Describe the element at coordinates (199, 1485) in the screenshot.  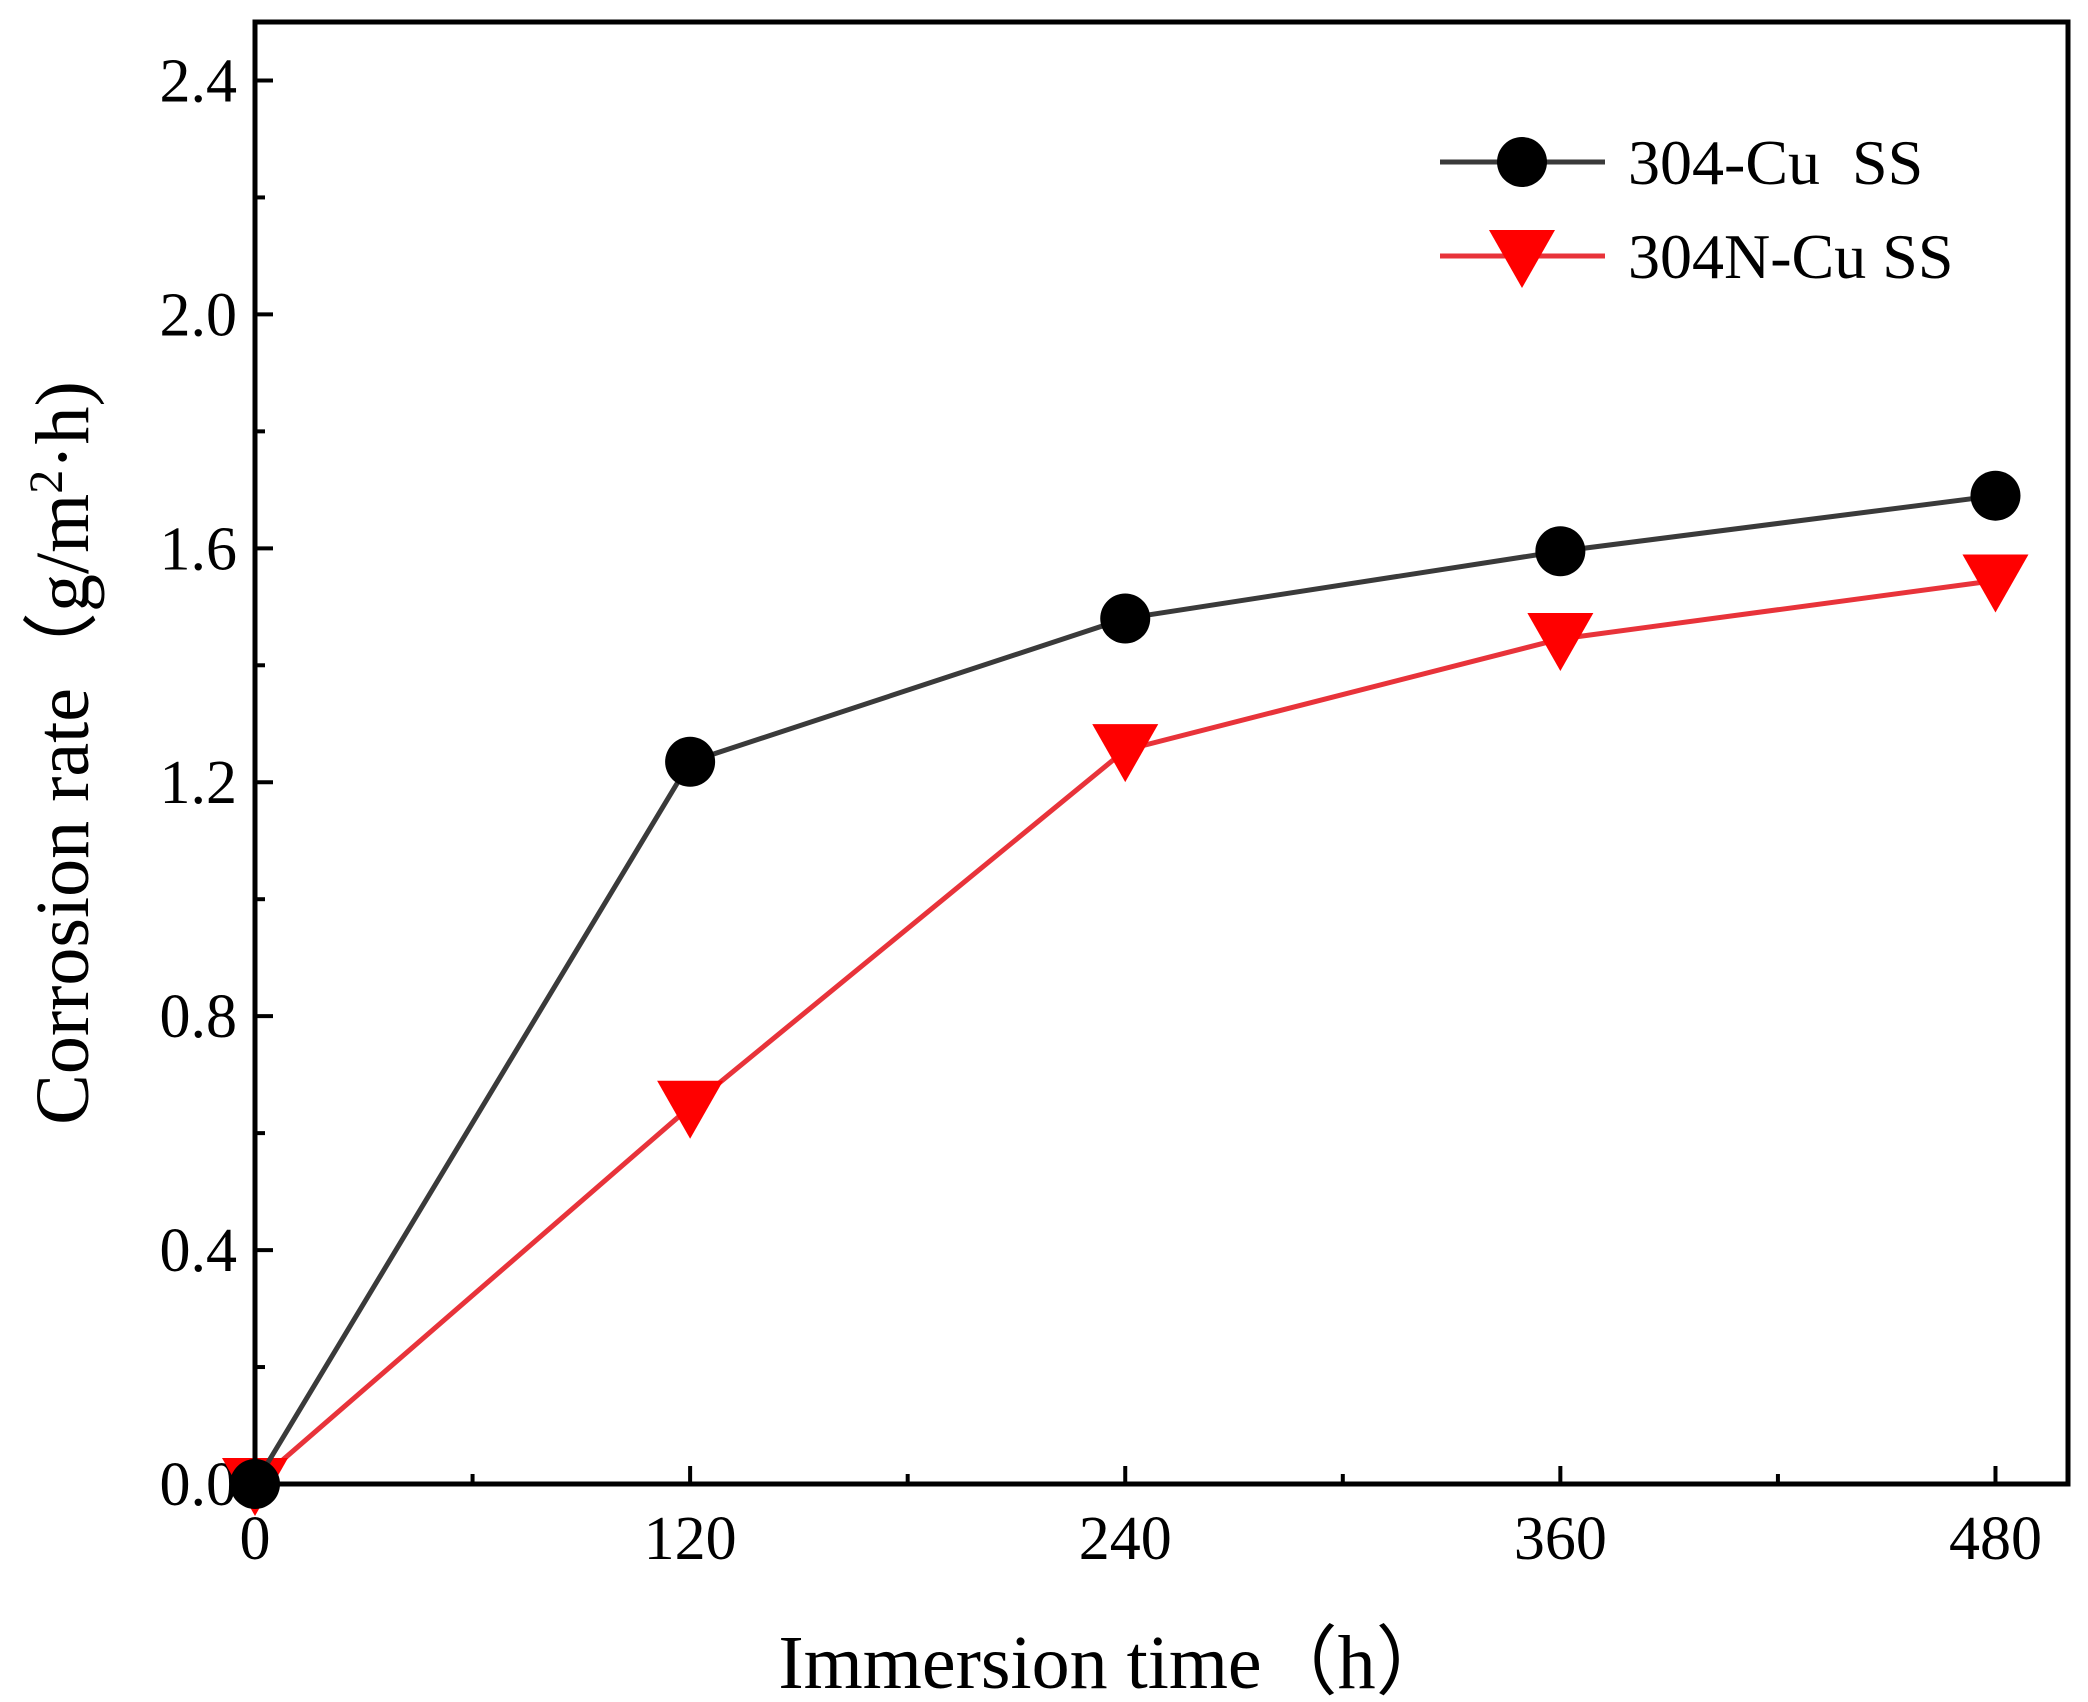
I see `y-tick-label: 0.0` at that location.